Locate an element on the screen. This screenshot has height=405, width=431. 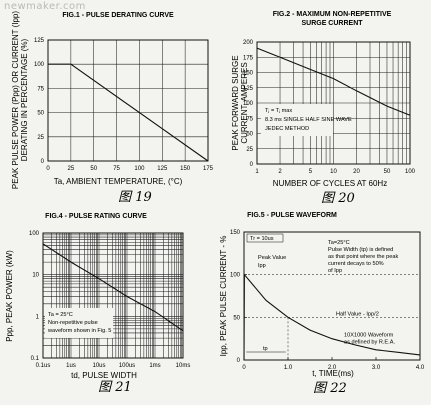
annotation-text: 10X1000 Waveform is located at coordinates (369, 335).